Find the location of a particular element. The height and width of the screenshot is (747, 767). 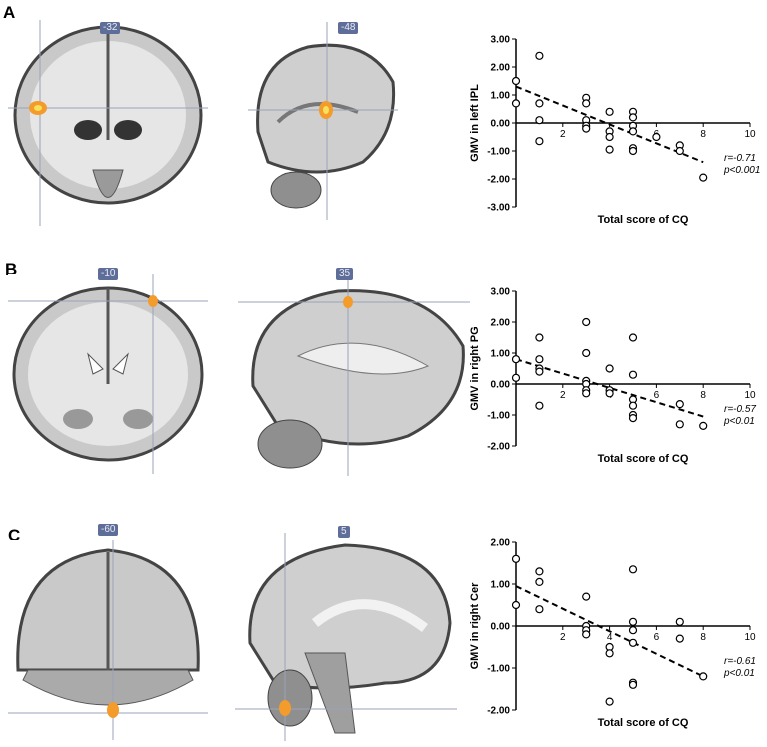

y-axis-label: GMV in right Cer is located at coordinates (475, 626).